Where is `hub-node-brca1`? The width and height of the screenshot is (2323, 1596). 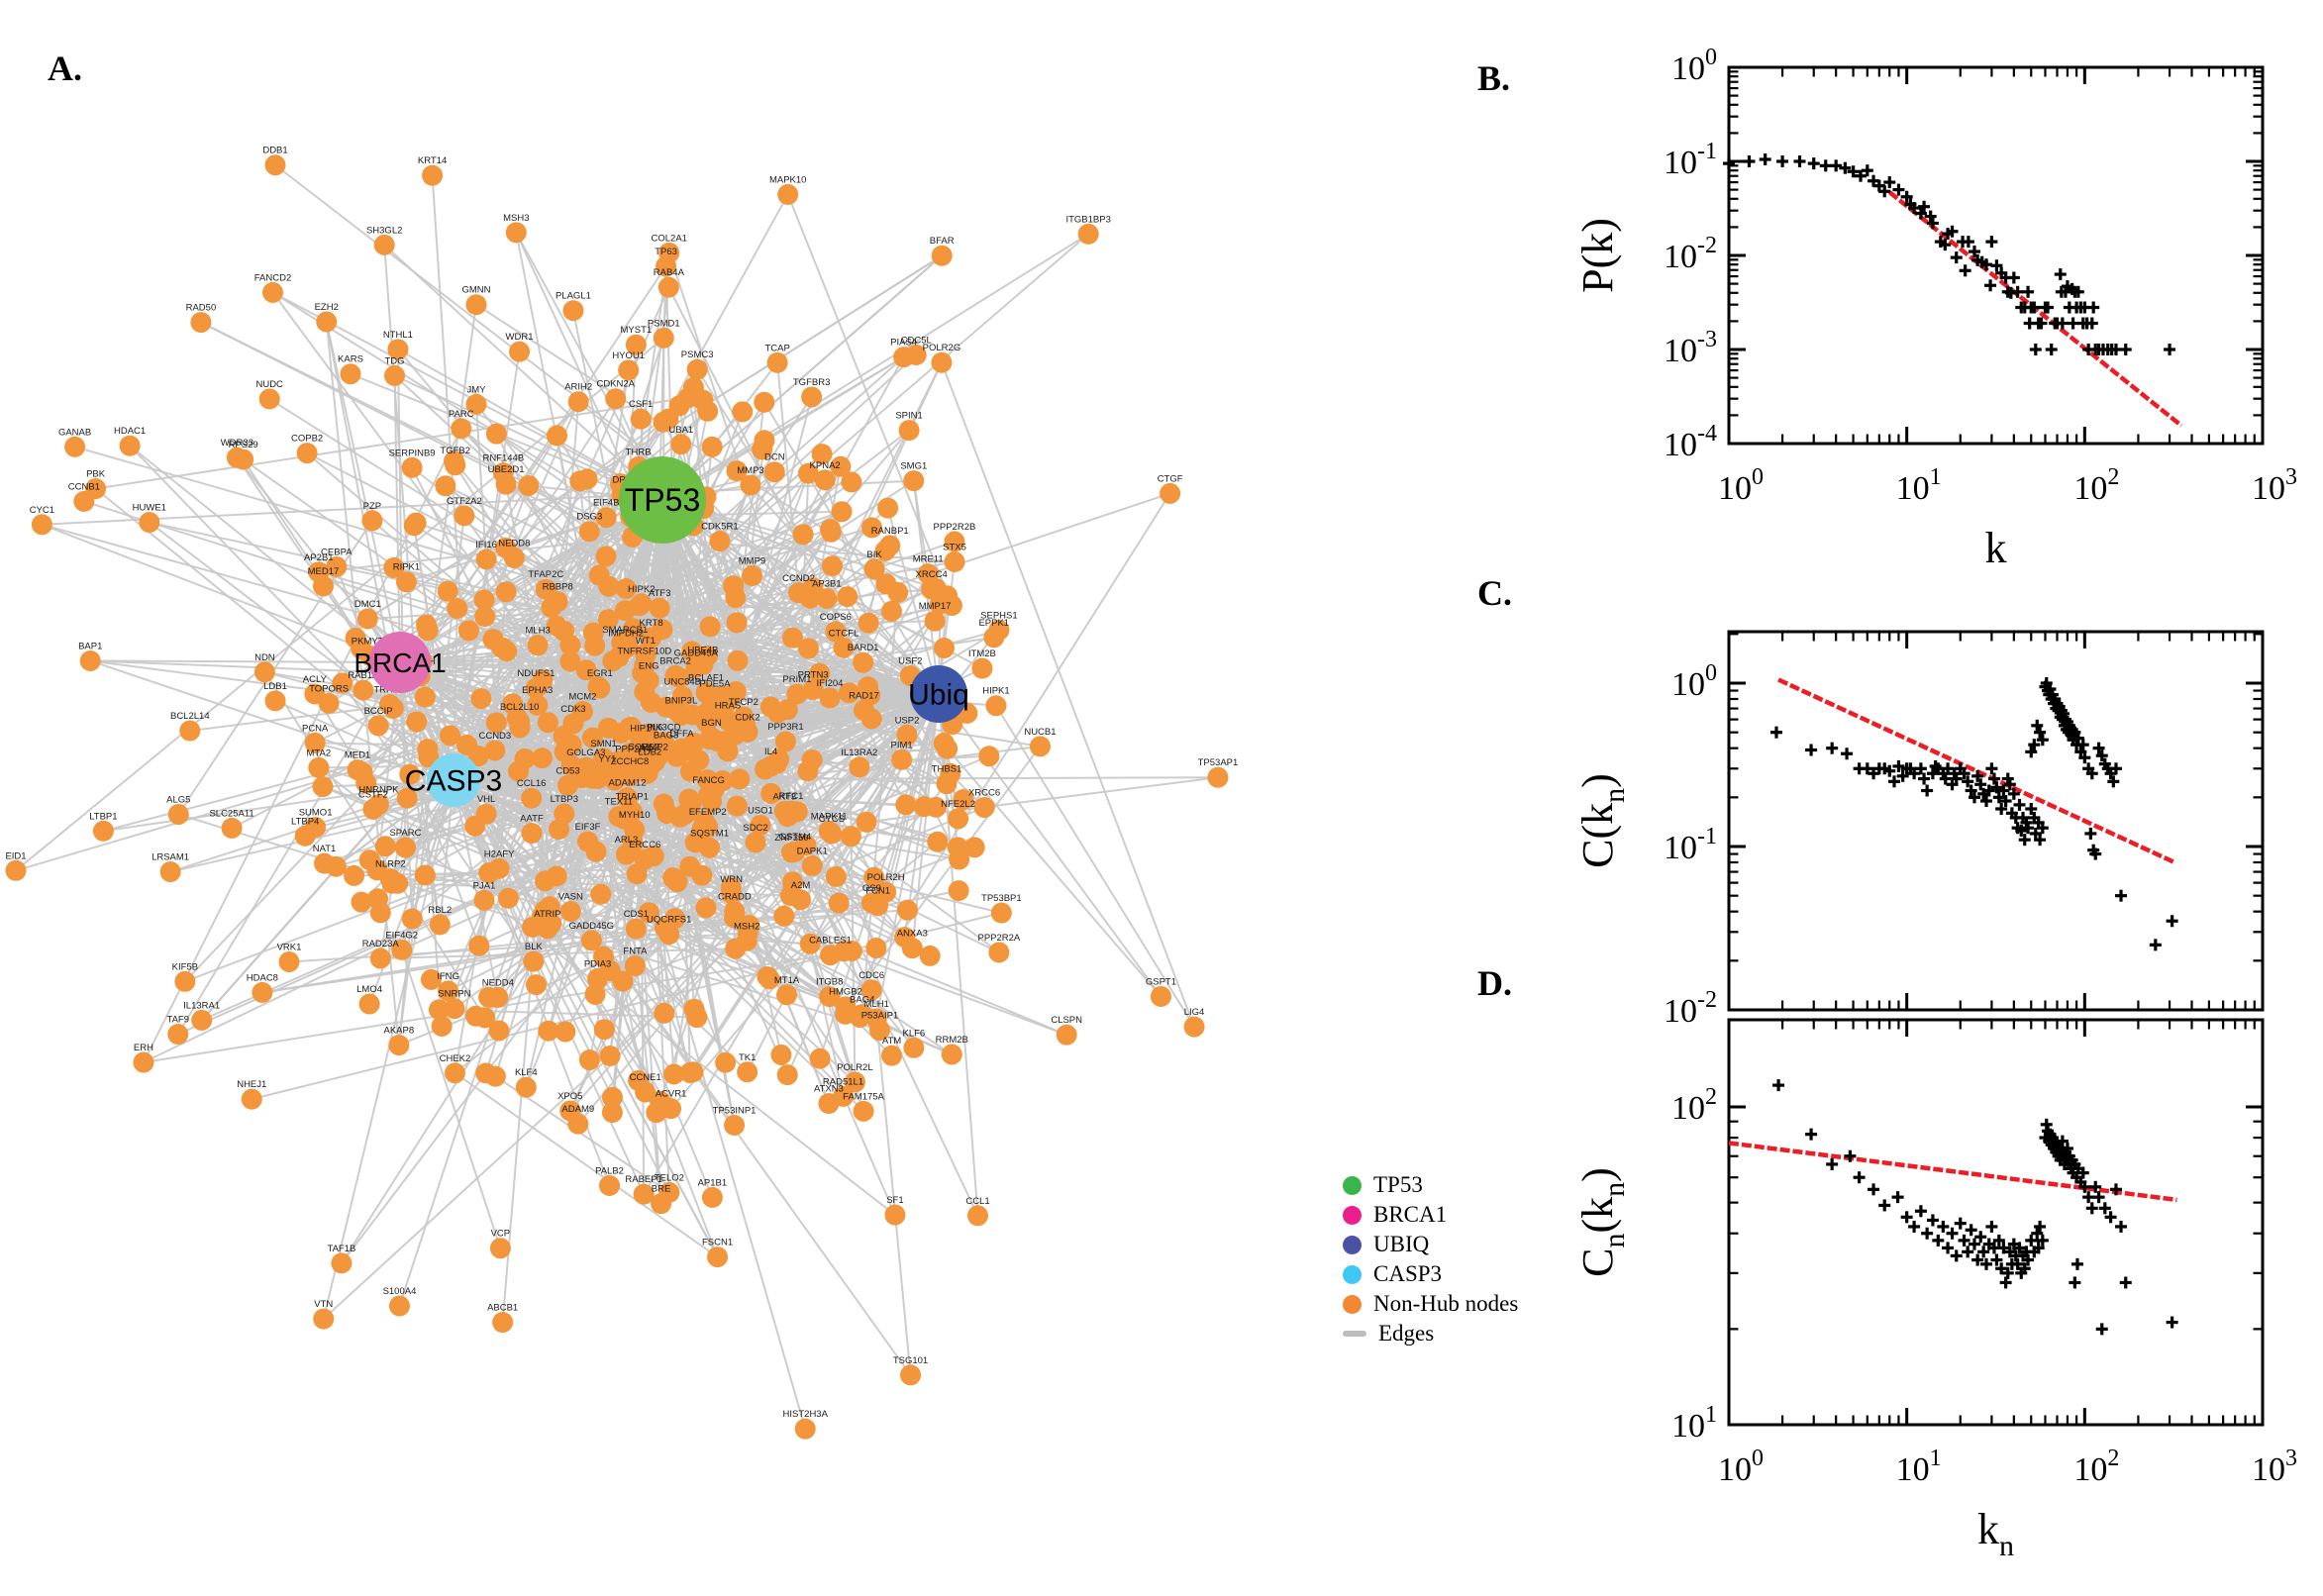 hub-node-brca1 is located at coordinates (400, 662).